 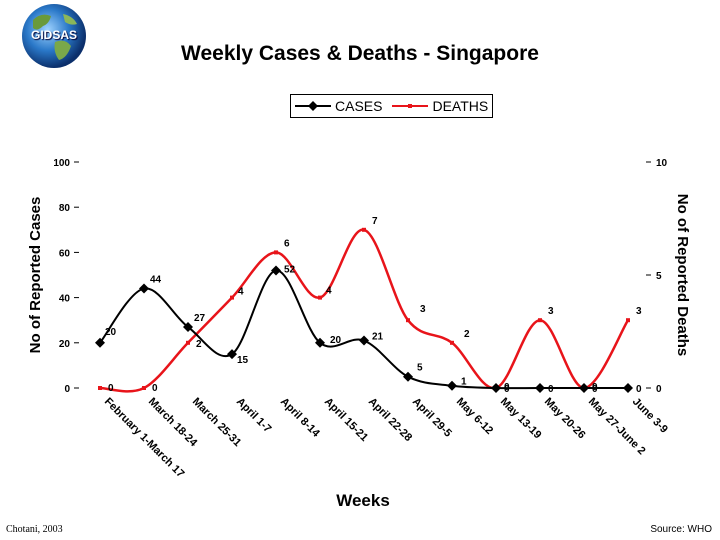 I want to click on x-tick-label: May 20-26, so click(x=565, y=419).